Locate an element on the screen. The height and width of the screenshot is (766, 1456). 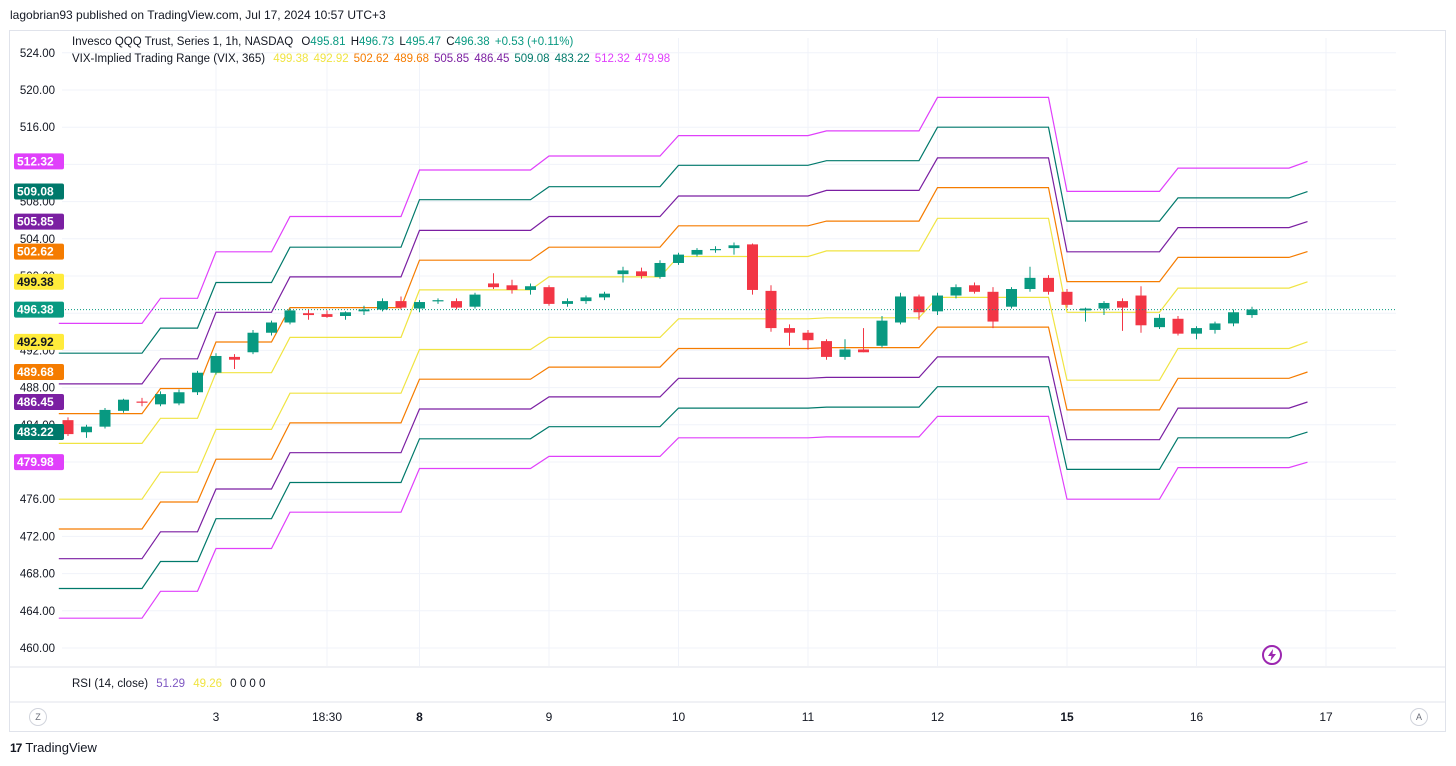
time-axis-label: 11 is located at coordinates (808, 717).